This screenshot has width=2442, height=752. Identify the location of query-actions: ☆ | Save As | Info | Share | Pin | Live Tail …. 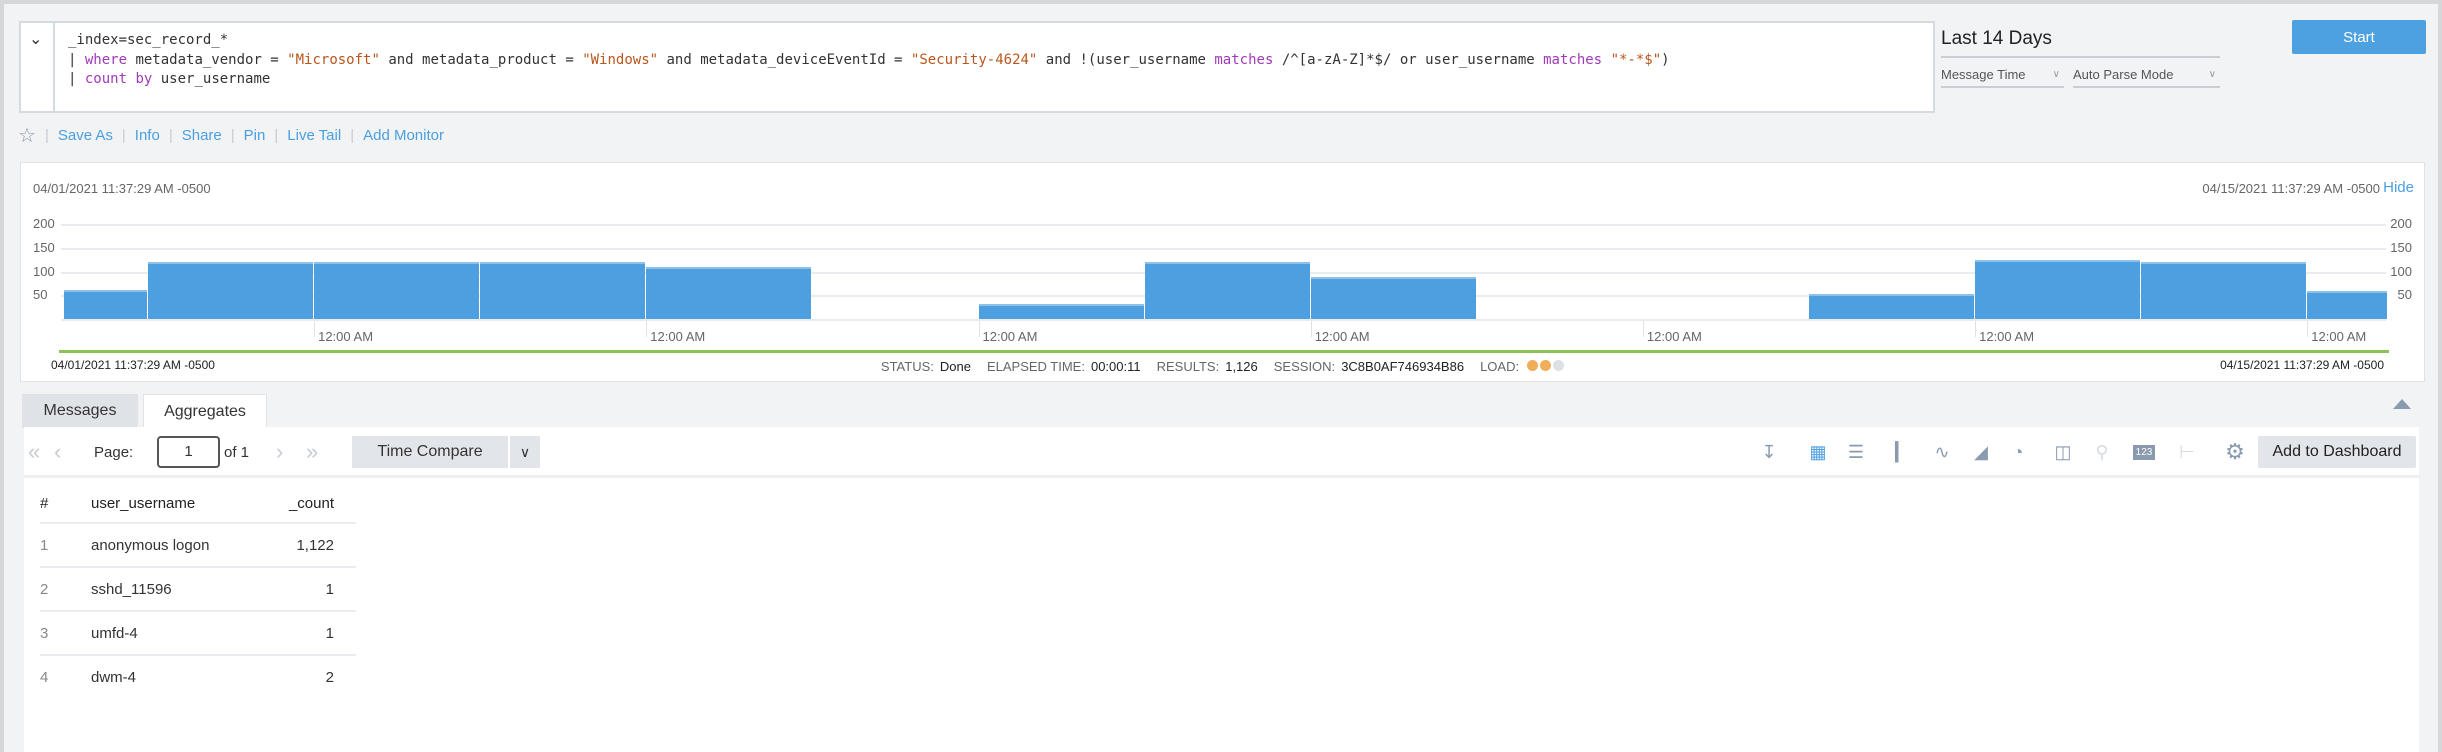
(231, 135).